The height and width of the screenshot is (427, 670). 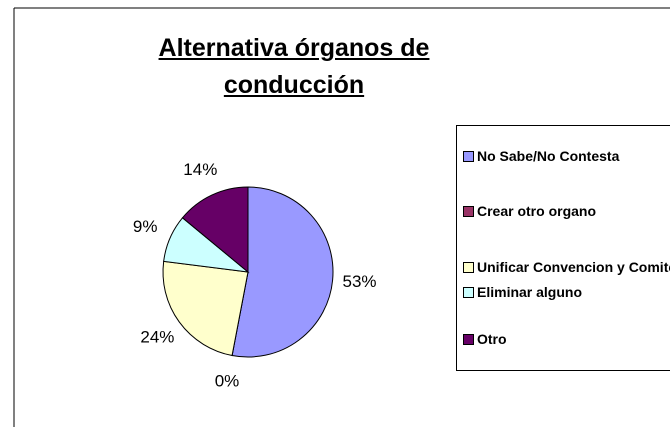 What do you see at coordinates (537, 211) in the screenshot?
I see `legend-label: Crear otro organo` at bounding box center [537, 211].